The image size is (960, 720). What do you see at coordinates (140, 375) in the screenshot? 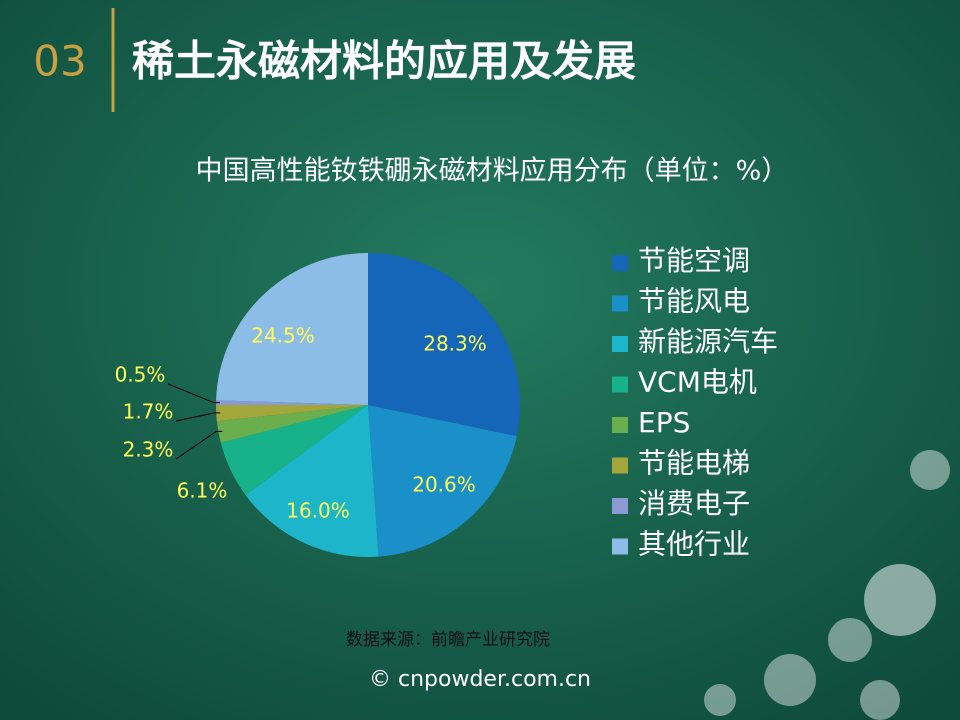
I see `data-label: 0.5%` at bounding box center [140, 375].